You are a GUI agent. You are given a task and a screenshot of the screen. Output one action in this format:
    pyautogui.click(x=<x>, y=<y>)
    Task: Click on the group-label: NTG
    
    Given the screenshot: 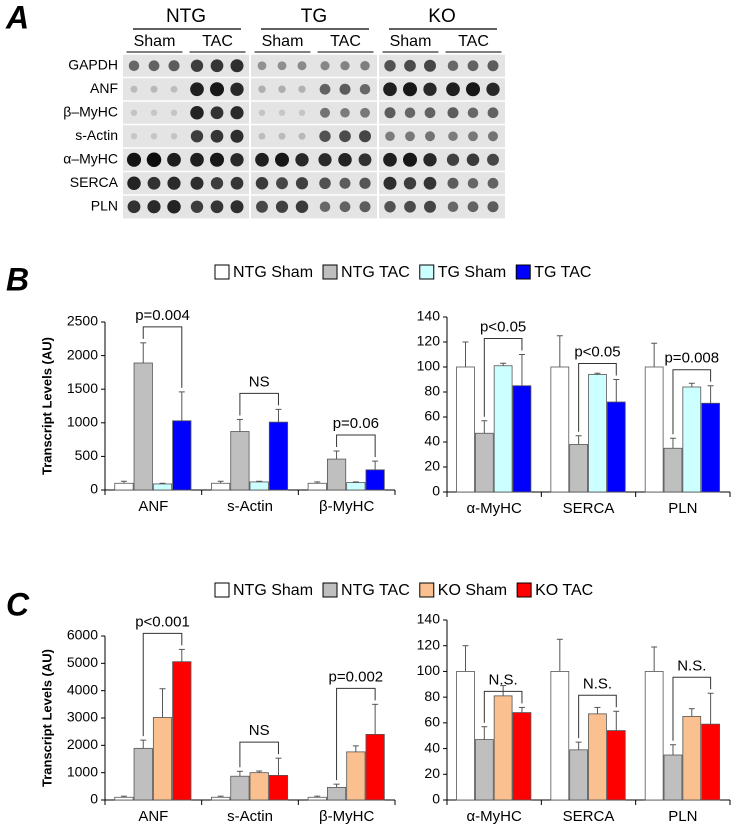 What is the action you would take?
    pyautogui.click(x=186, y=16)
    